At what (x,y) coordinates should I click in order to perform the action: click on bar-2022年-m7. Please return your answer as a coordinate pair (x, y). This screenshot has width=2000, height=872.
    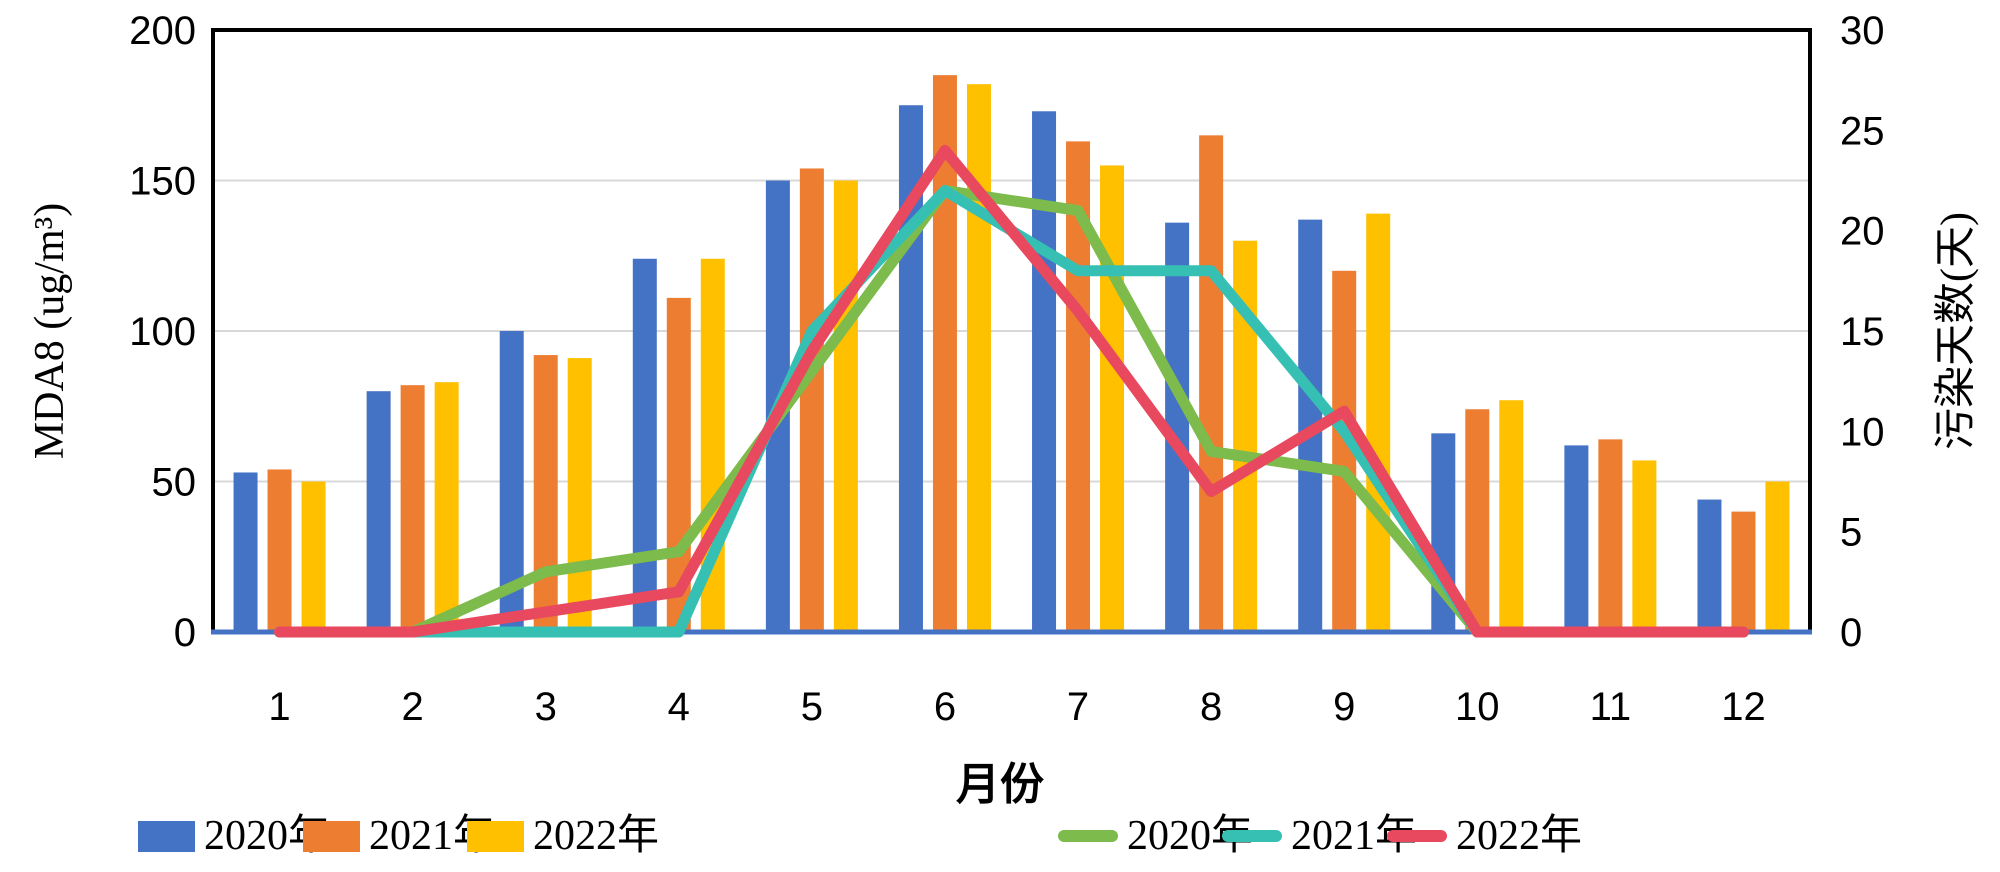
    Looking at the image, I should click on (1112, 398).